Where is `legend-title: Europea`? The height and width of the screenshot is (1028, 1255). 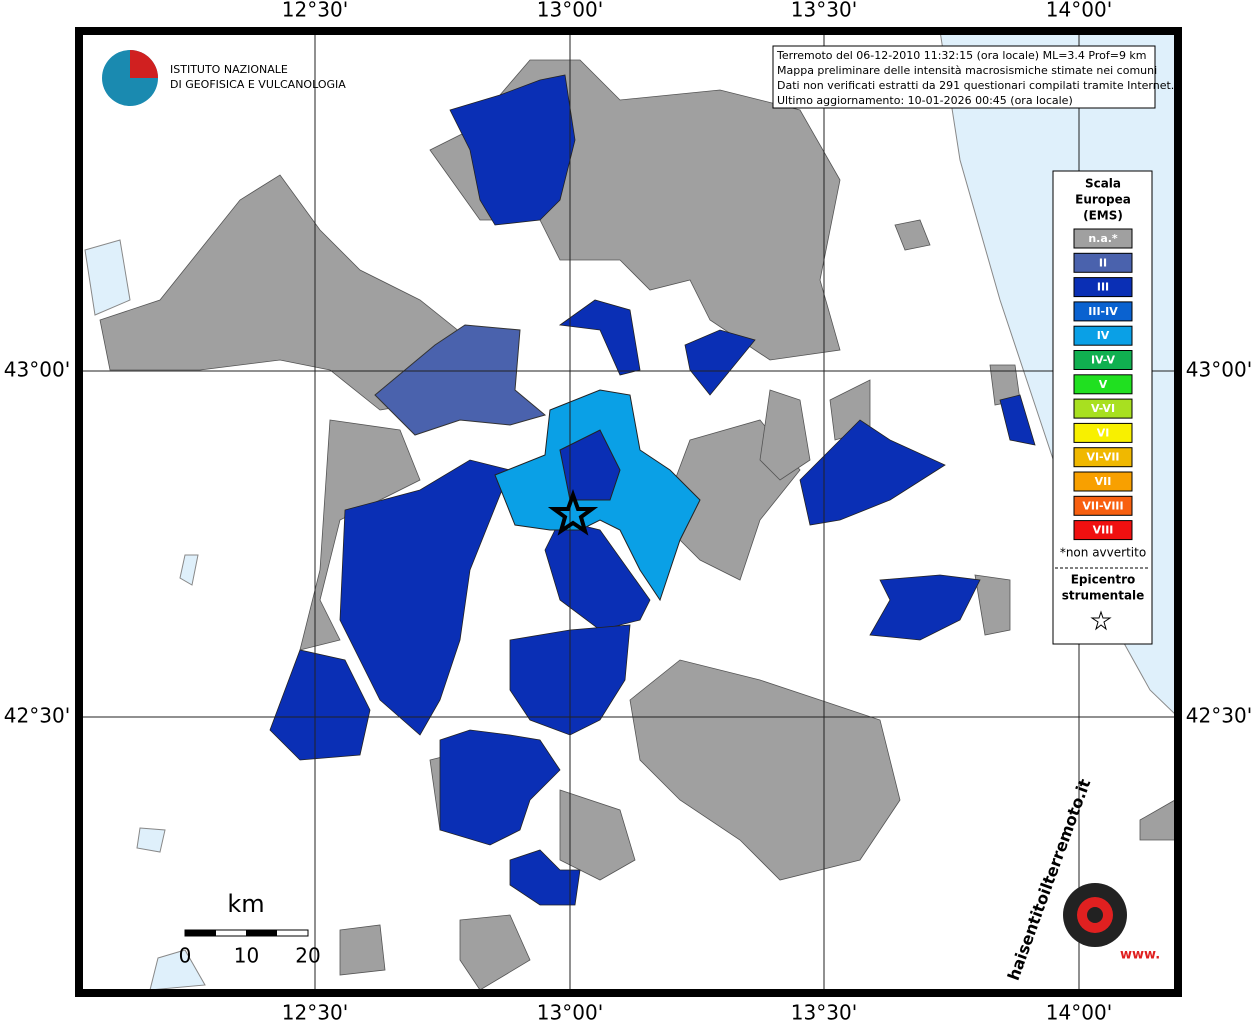
legend-title: Europea is located at coordinates (1103, 200).